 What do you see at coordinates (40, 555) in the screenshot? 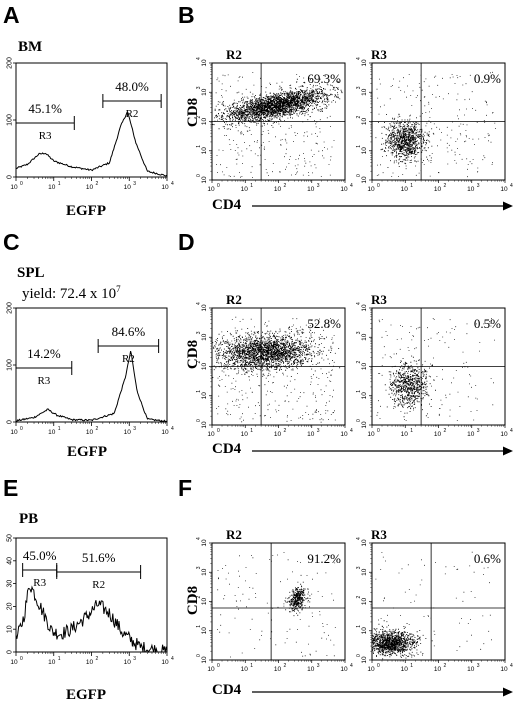
I see `gate-percent-r3: 45.0%` at bounding box center [40, 555].